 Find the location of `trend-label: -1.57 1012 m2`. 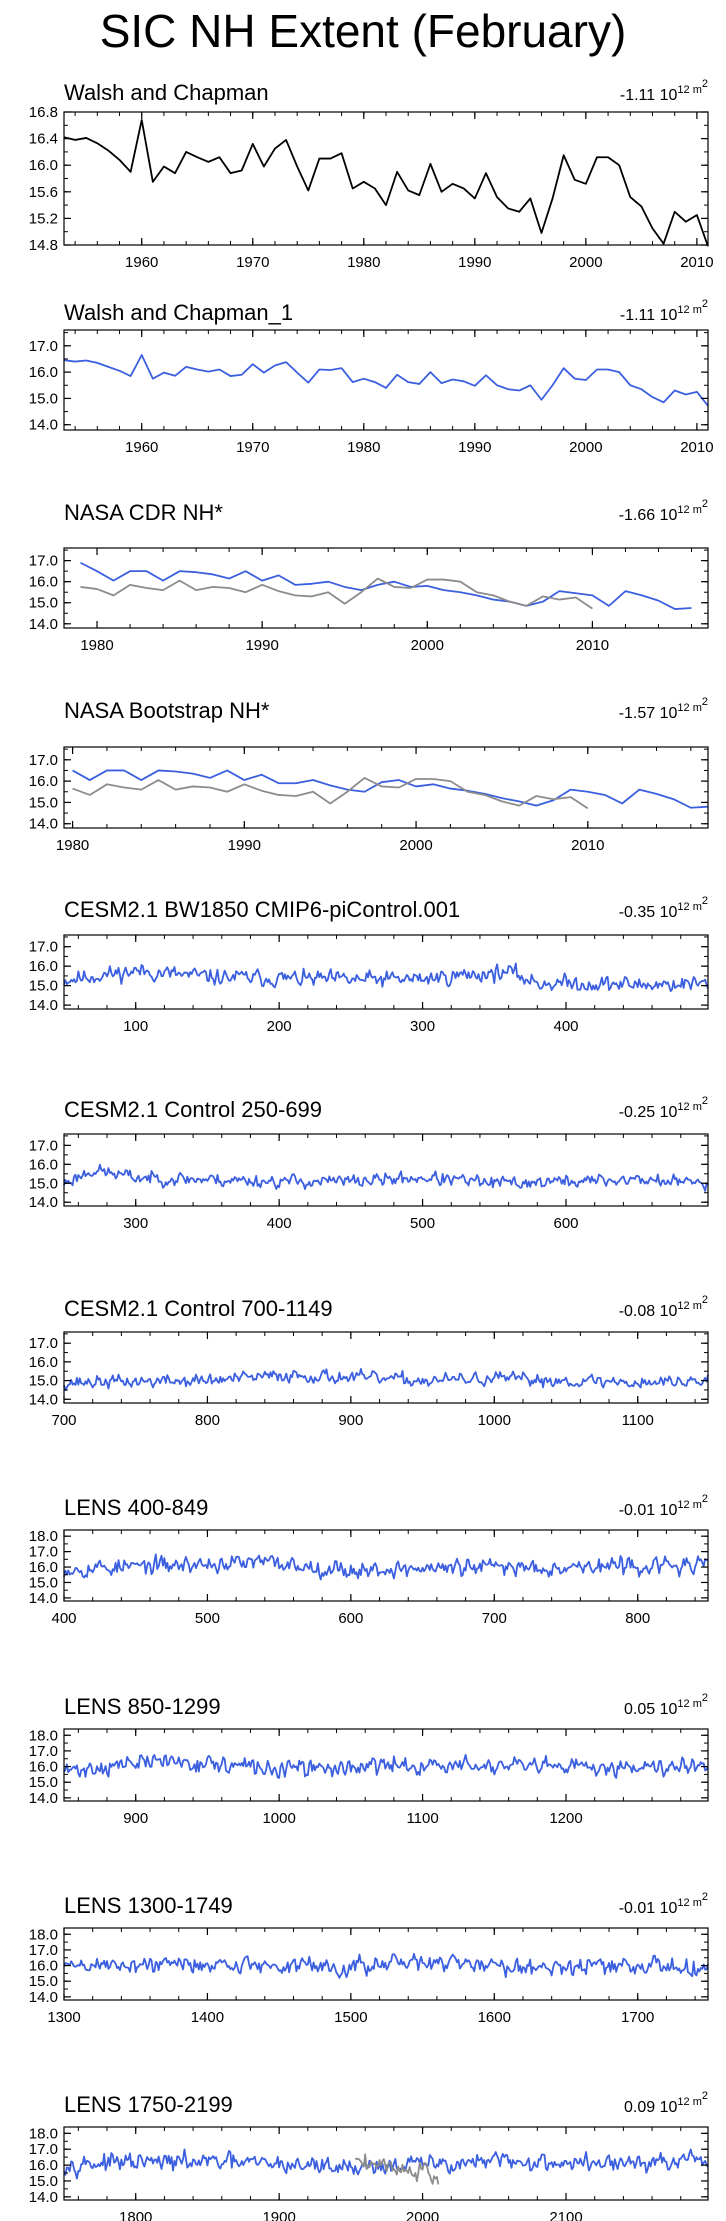

trend-label: -1.57 1012 m2 is located at coordinates (663, 709).